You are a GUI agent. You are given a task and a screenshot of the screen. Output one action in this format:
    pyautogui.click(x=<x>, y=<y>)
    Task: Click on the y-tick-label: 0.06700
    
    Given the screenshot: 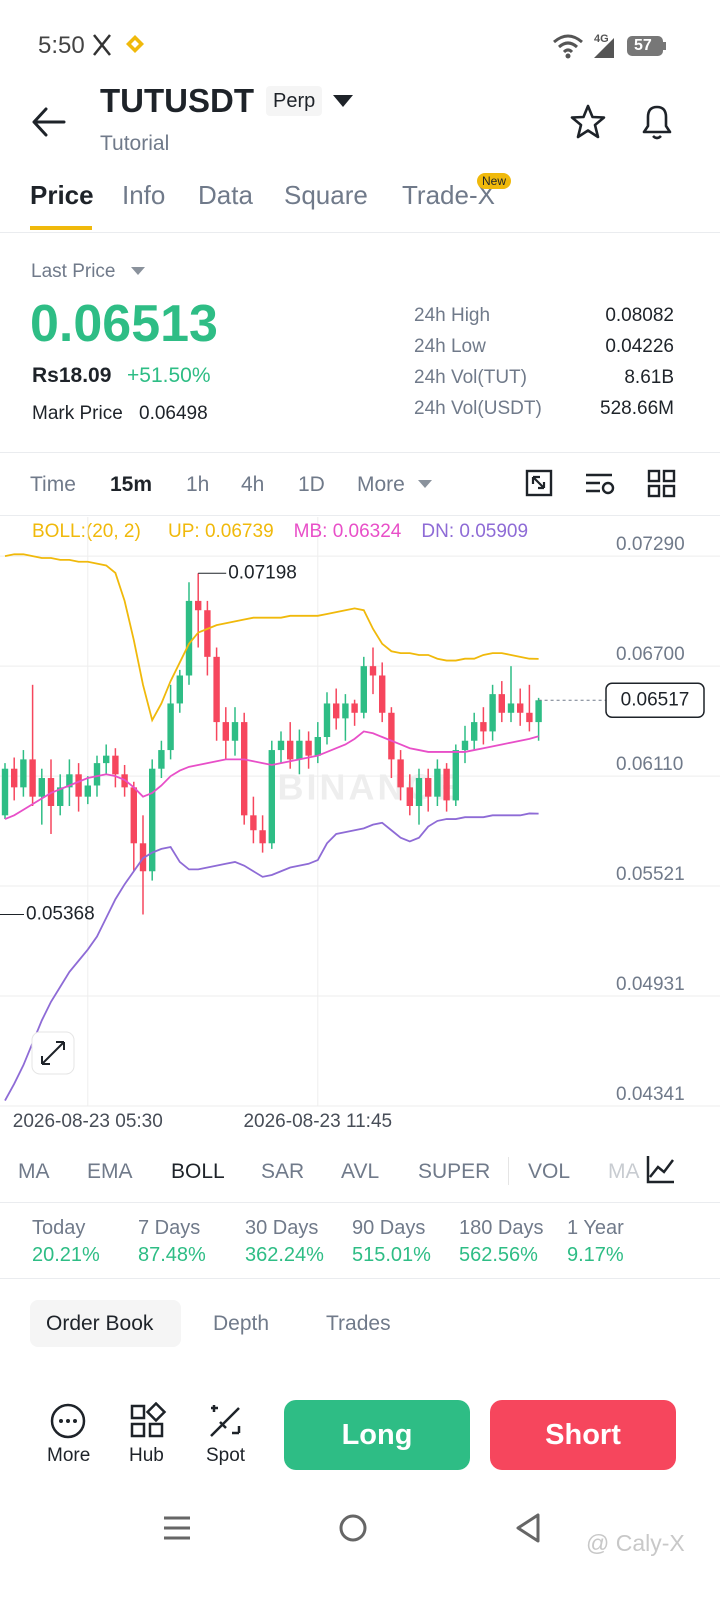 What is the action you would take?
    pyautogui.click(x=650, y=654)
    